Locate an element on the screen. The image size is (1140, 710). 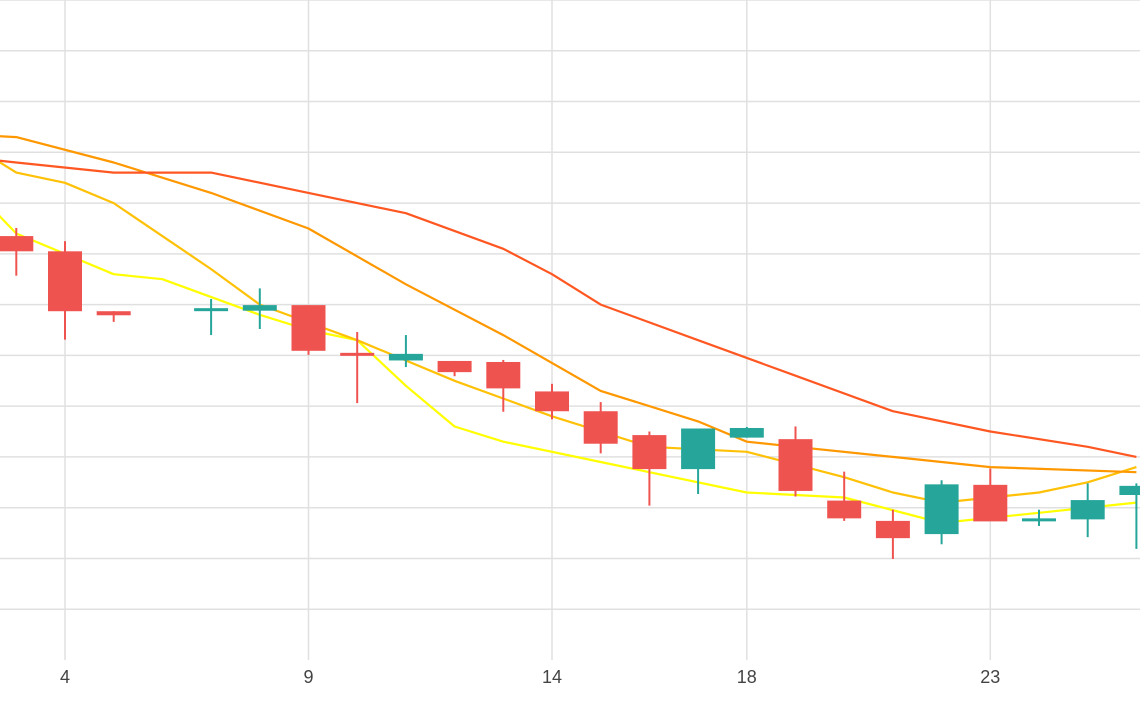
x-tick-label: 9 is located at coordinates (308, 677).